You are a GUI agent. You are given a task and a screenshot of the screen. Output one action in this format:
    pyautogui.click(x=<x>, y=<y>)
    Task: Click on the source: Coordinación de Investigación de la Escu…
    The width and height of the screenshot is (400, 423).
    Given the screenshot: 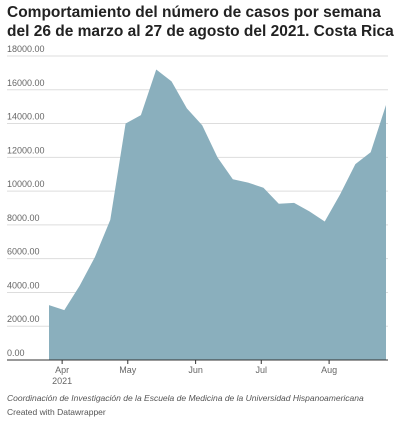 What is the action you would take?
    pyautogui.click(x=185, y=398)
    